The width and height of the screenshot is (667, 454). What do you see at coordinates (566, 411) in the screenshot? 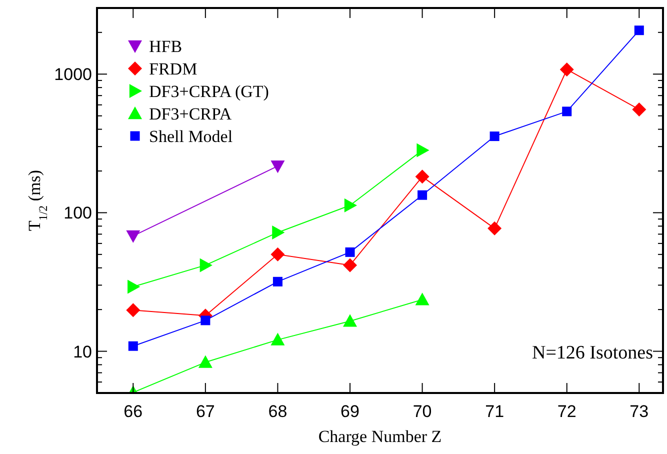
I see `x-tick-label: 72` at bounding box center [566, 411].